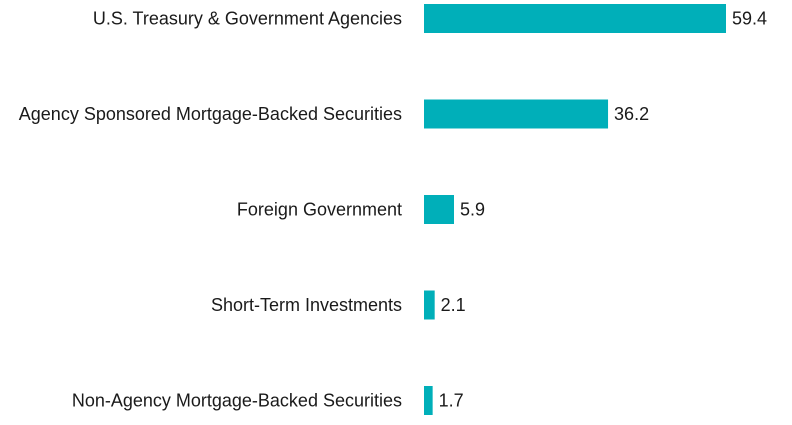 This screenshot has height=425, width=792. What do you see at coordinates (306, 305) in the screenshot?
I see `category-label: Short-Term Investments` at bounding box center [306, 305].